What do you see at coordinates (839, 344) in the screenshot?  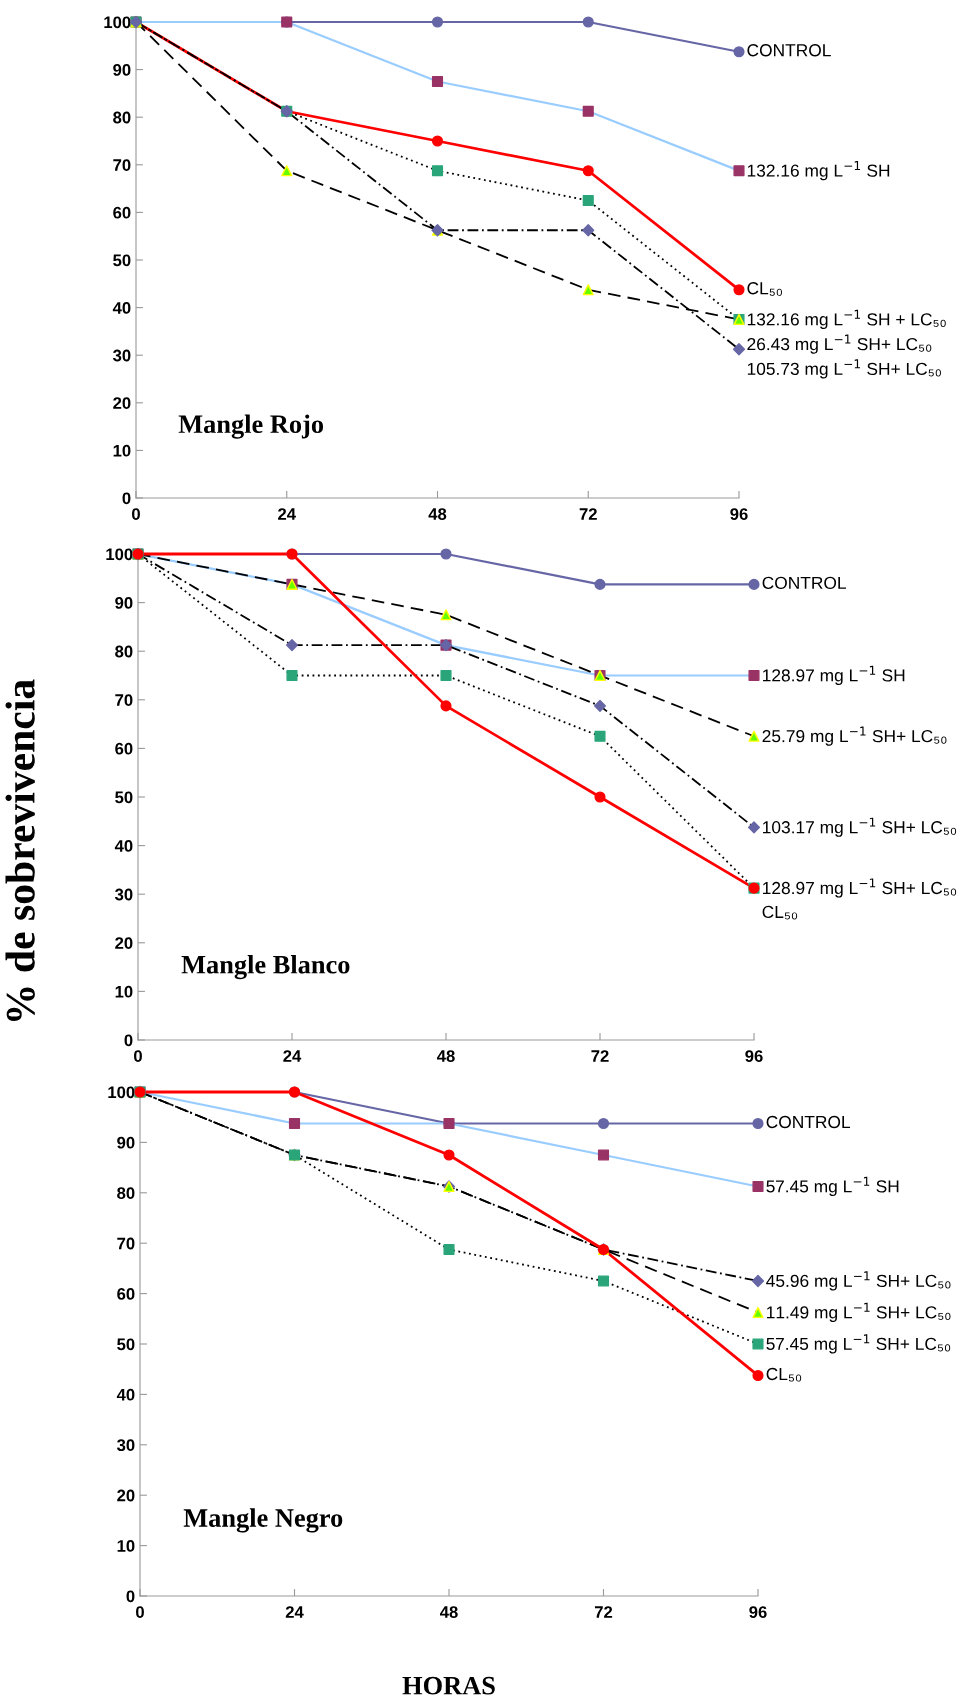 I see `series-label: 26.43 mg L$^{−1}$ SH+ LC₅₀` at bounding box center [839, 344].